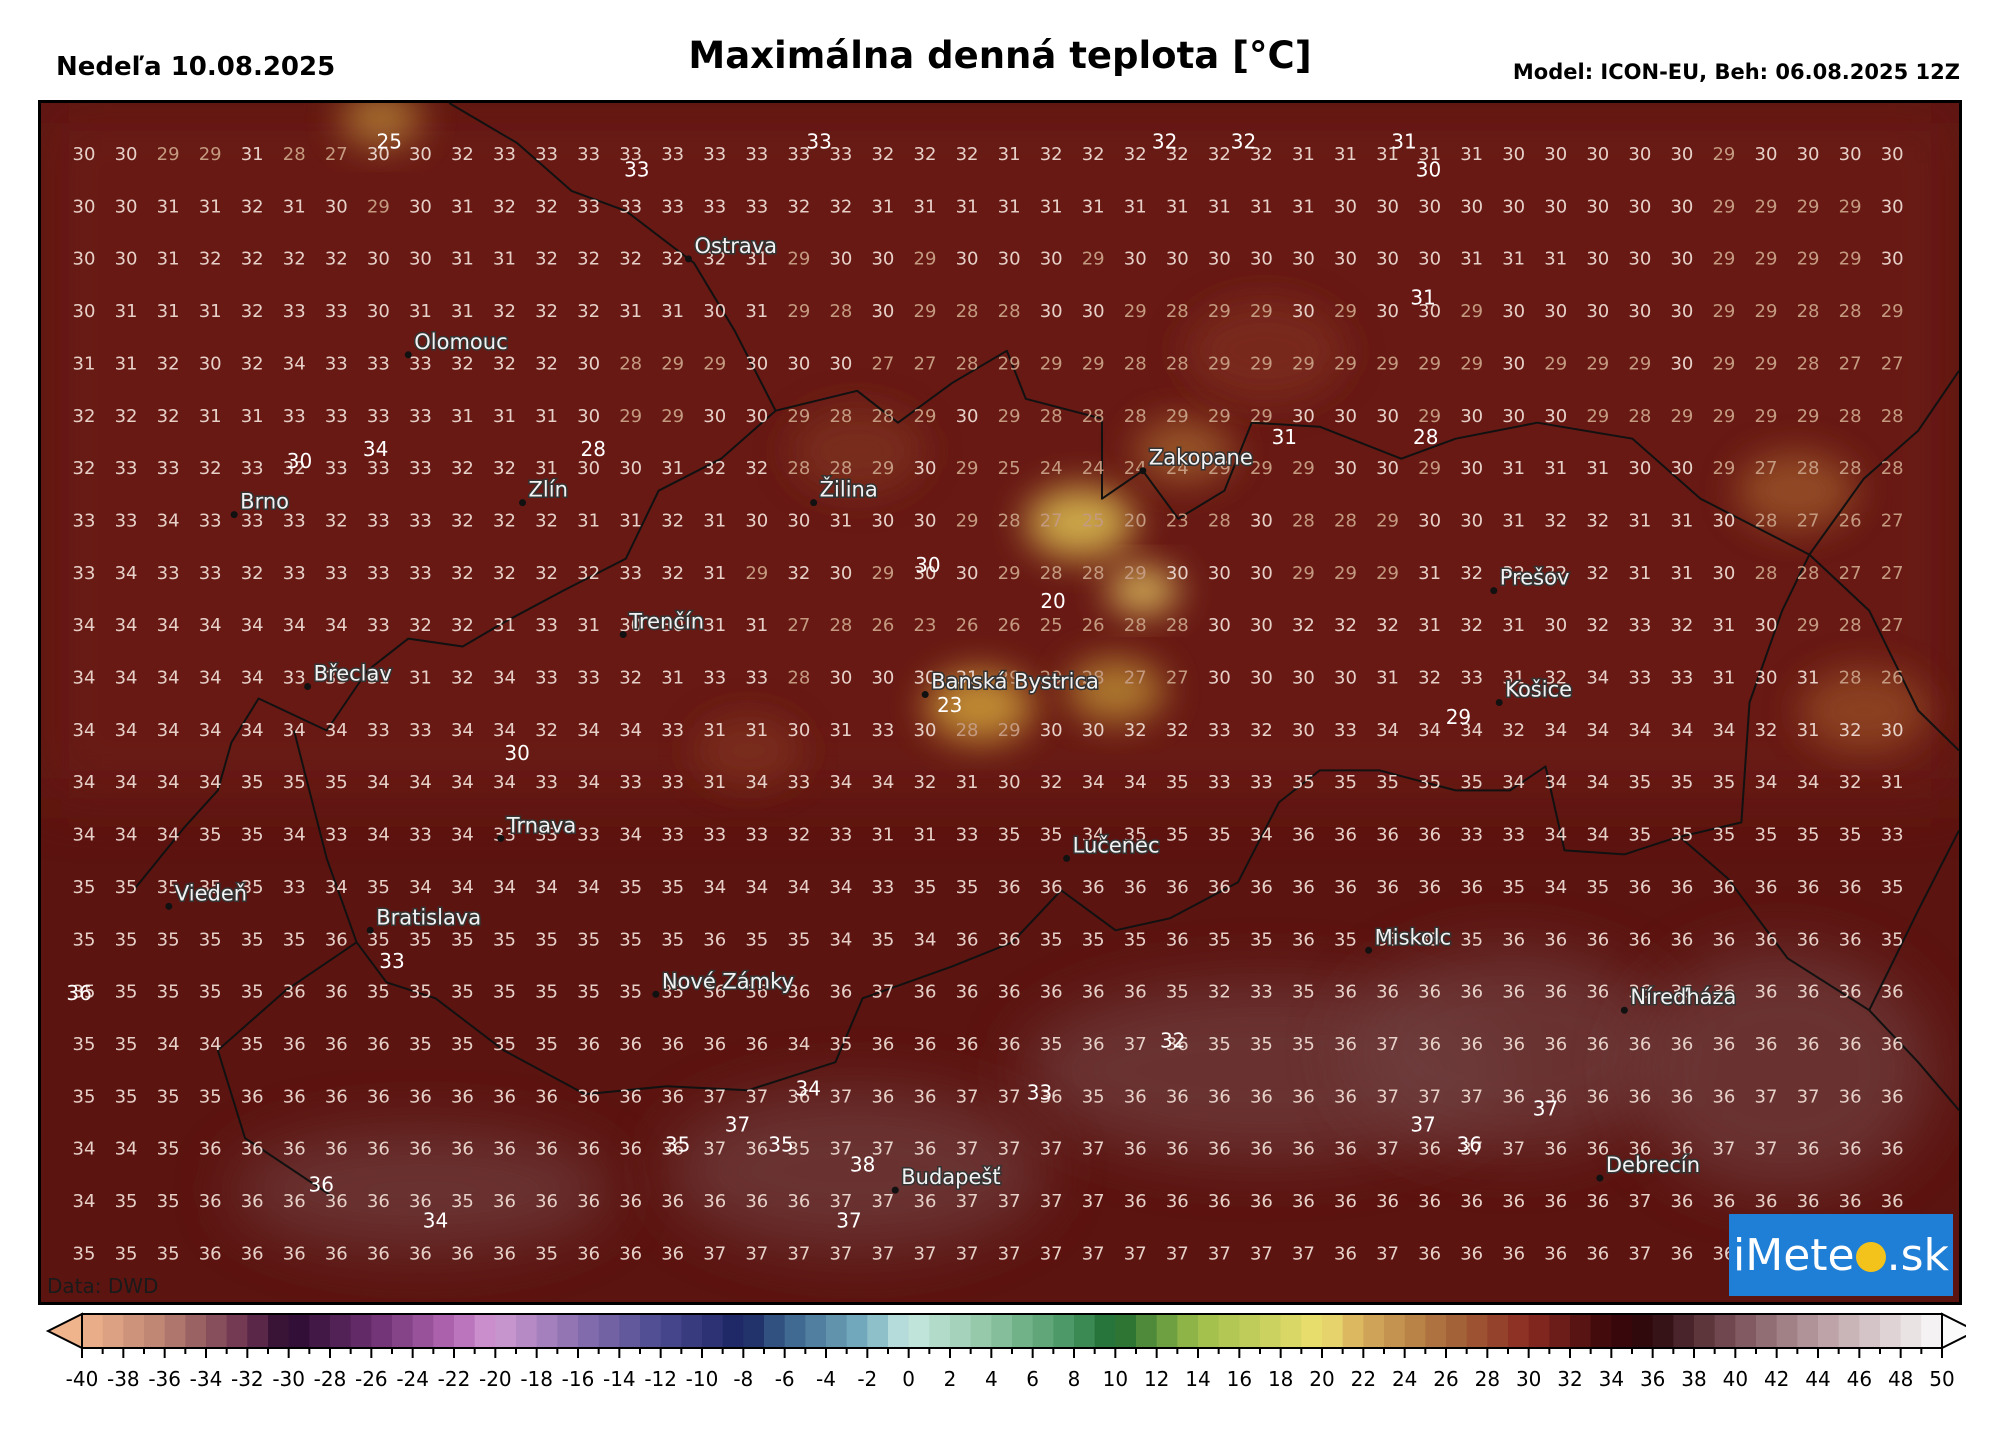 The width and height of the screenshot is (2000, 1438). I want to click on city-marker: Košice, so click(1534, 691).